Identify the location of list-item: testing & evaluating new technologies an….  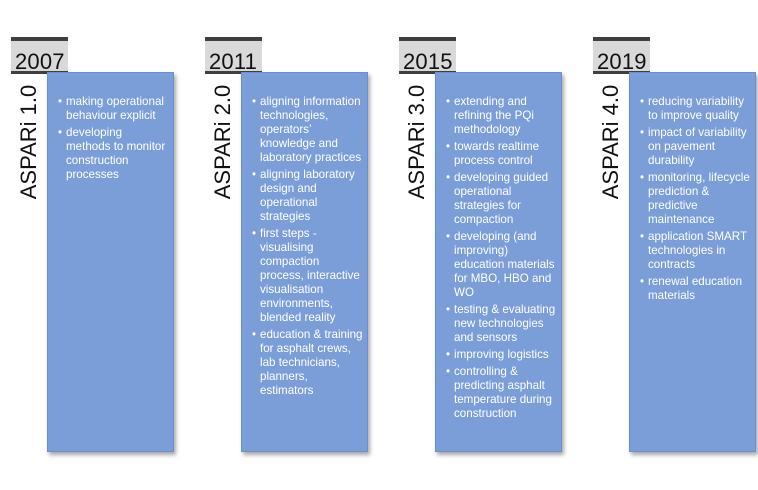
(501, 324).